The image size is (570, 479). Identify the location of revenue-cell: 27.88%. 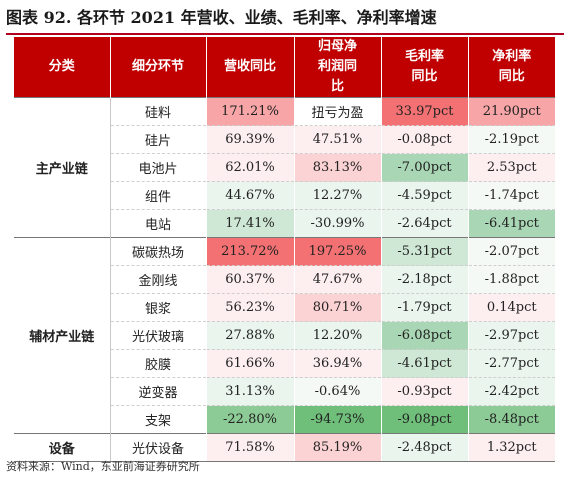
(249, 335).